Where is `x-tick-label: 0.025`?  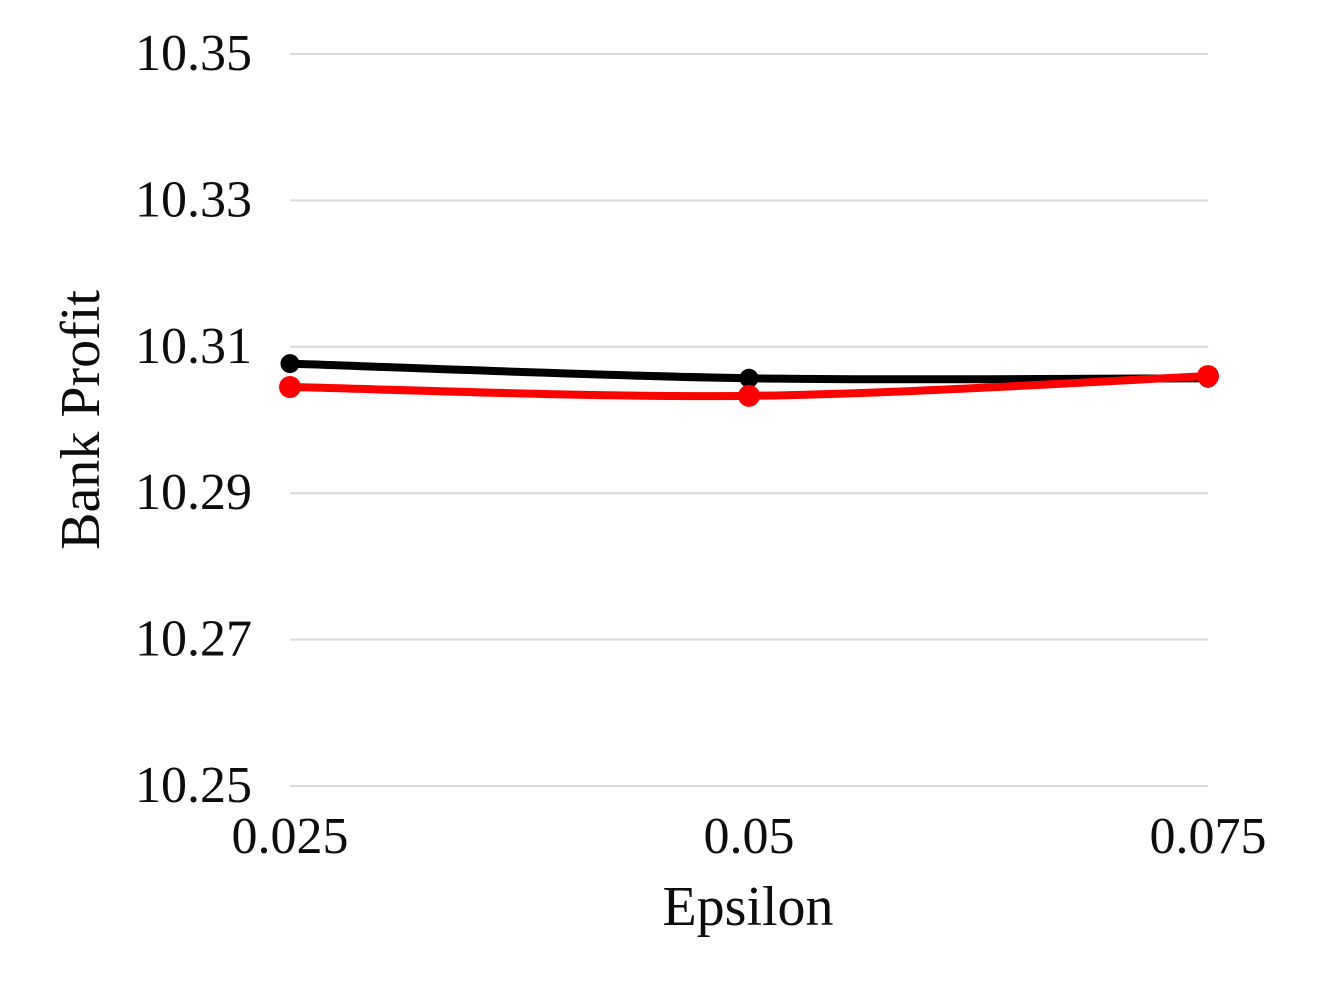
x-tick-label: 0.025 is located at coordinates (290, 836).